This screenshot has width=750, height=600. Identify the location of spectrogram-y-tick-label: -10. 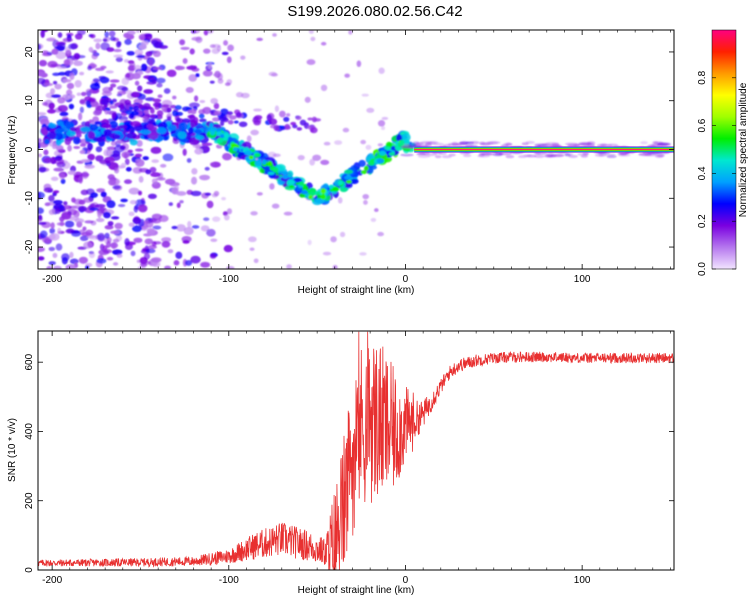
(29, 198).